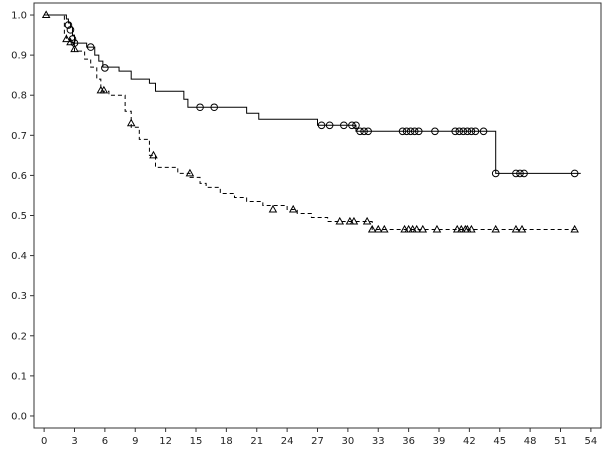  I want to click on x-tick-label: 51, so click(560, 441).